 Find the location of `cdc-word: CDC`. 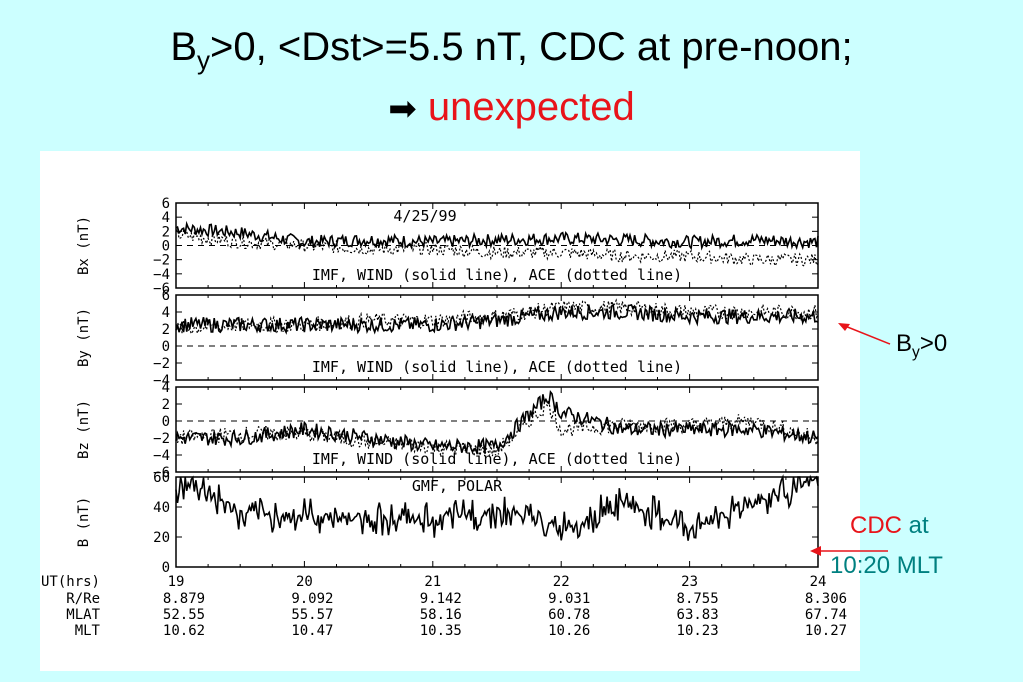

cdc-word: CDC is located at coordinates (876, 525).